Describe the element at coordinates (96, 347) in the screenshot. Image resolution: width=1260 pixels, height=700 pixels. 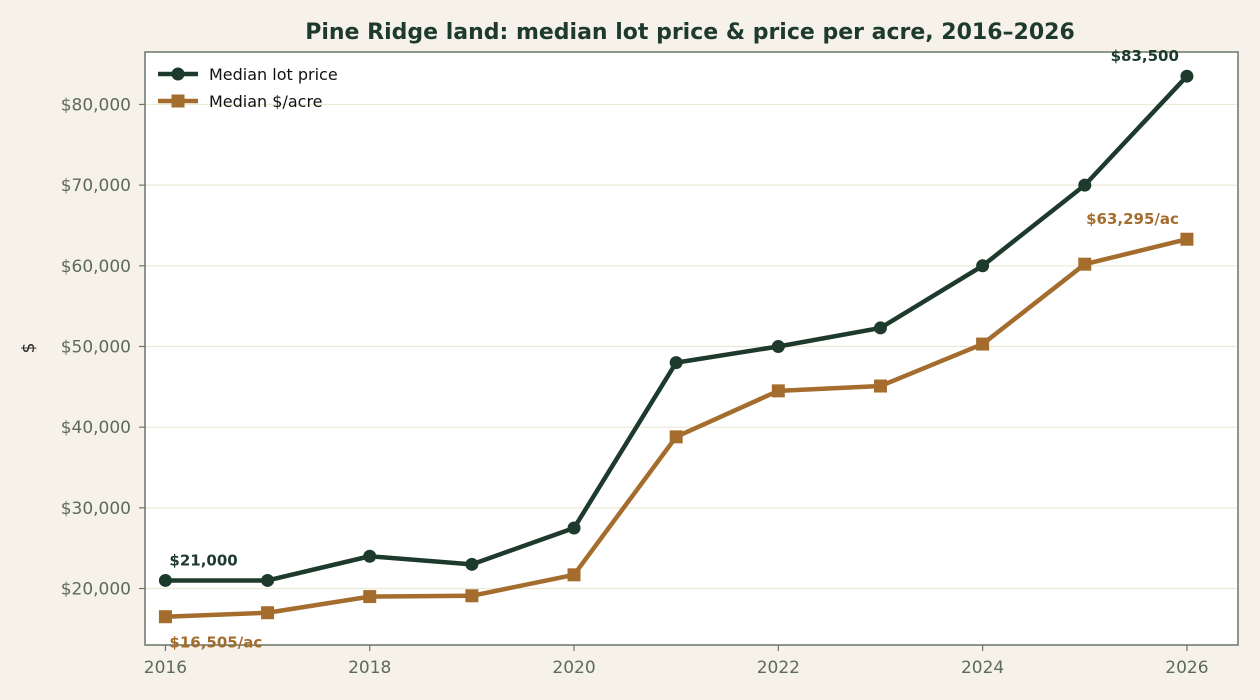
I see `y-tick-label: $50,000` at that location.